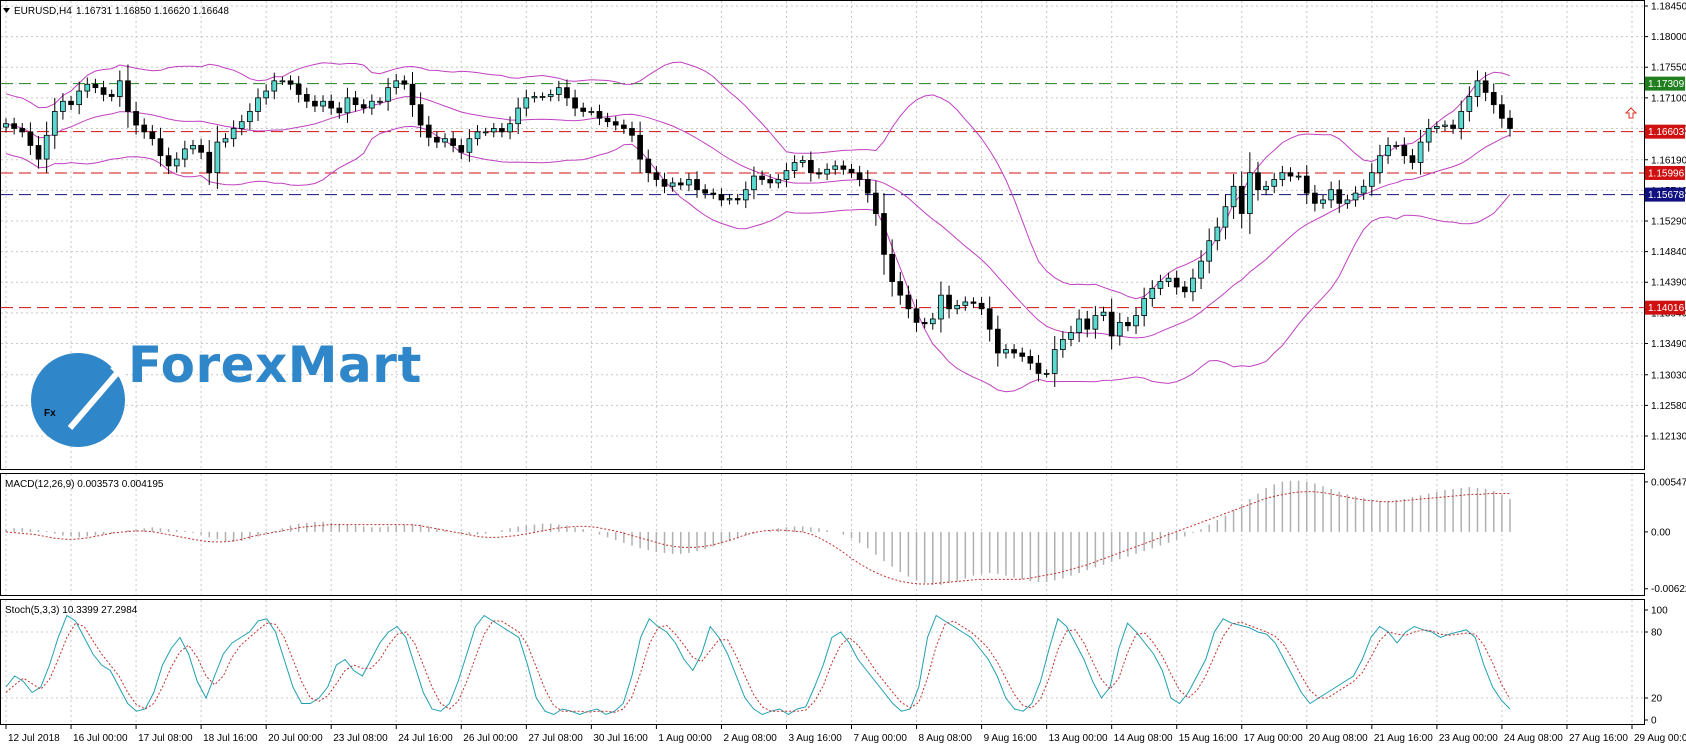  I want to click on time-tick-label: 30 Jul 16:00, so click(620, 738).